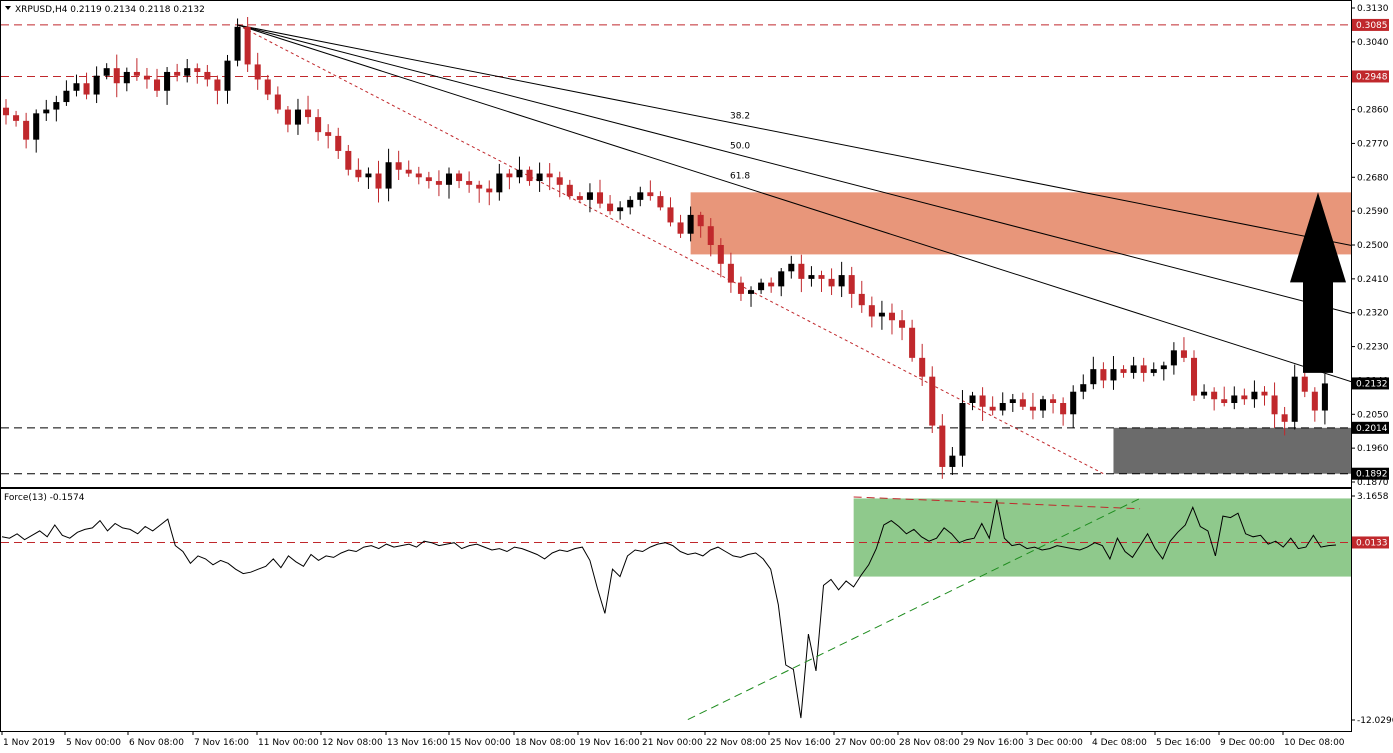 The height and width of the screenshot is (753, 1393). Describe the element at coordinates (865, 743) in the screenshot. I see `time-tick-label: 27 Nov 00:00` at that location.